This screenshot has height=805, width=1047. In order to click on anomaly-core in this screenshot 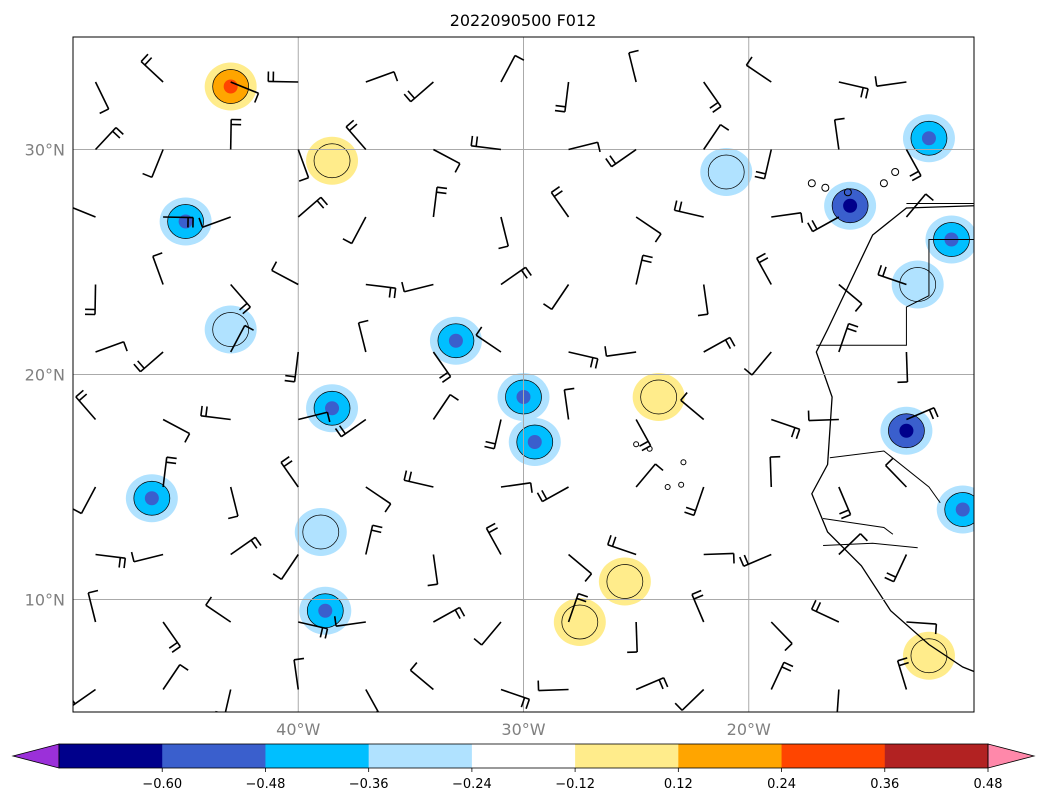, I will do `click(726, 172)`.